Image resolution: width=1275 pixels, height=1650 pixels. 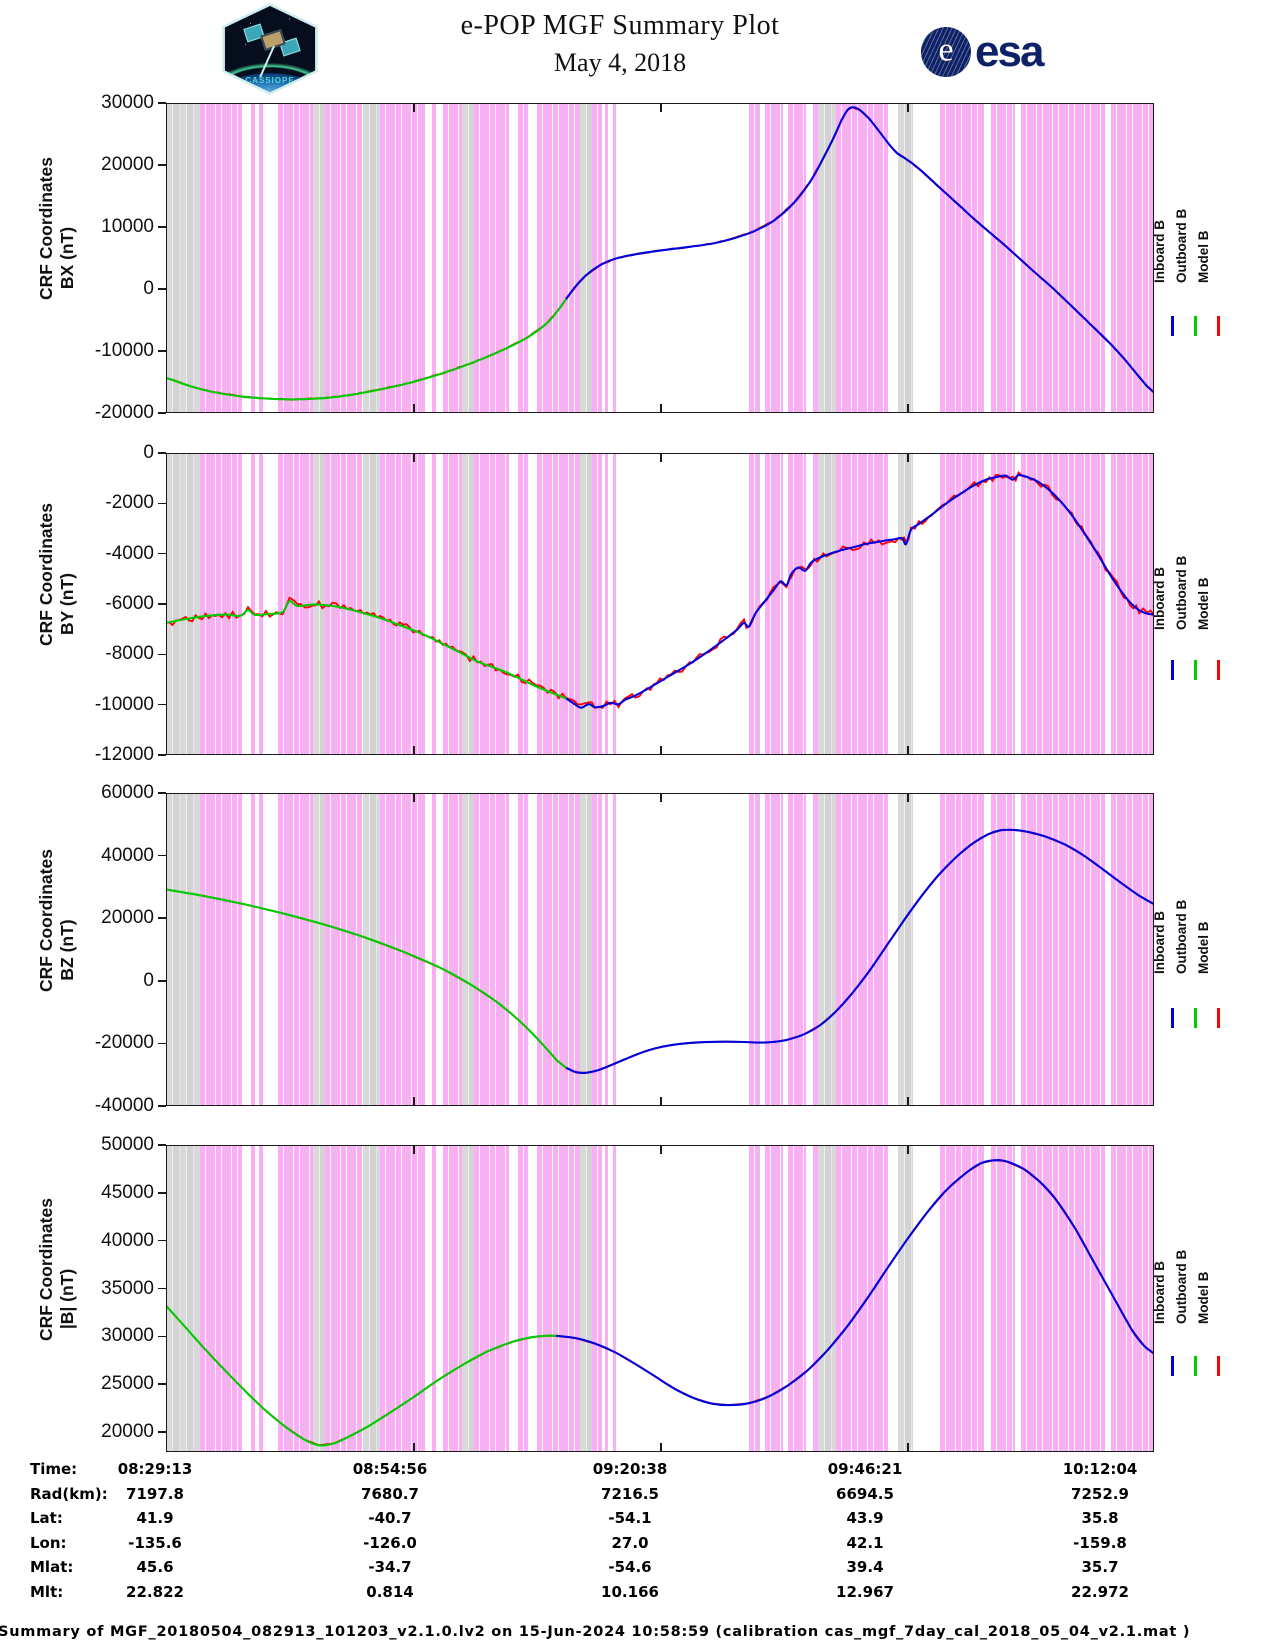 I want to click on legend-marker-inboard-b, so click(x=1172, y=1366).